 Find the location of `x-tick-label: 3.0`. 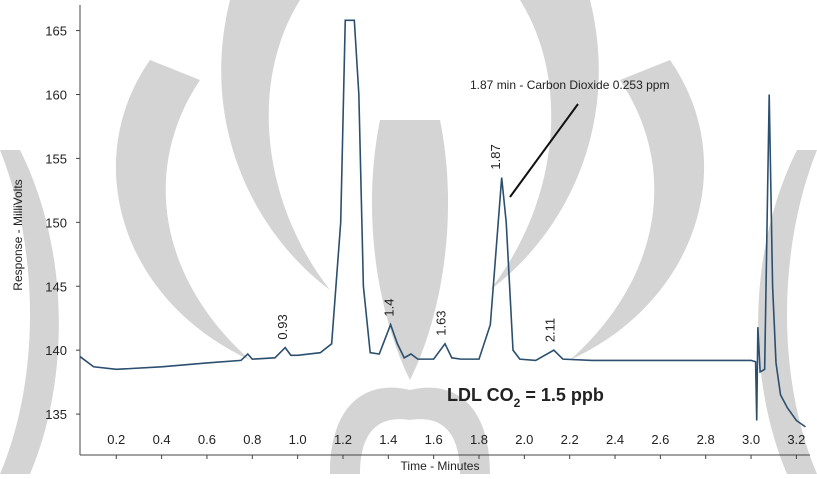

x-tick-label: 3.0 is located at coordinates (751, 439).